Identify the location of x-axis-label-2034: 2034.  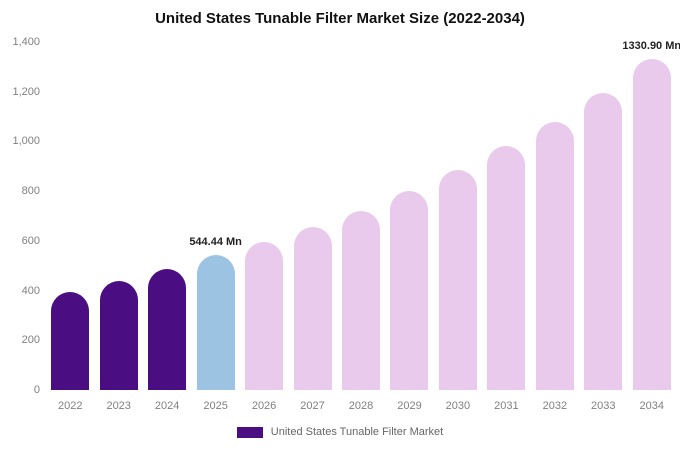
(652, 406).